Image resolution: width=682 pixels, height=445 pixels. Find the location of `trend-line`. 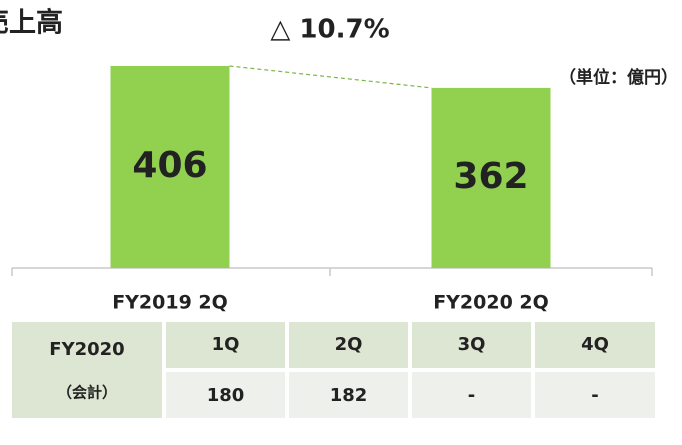

trend-line is located at coordinates (330, 77).